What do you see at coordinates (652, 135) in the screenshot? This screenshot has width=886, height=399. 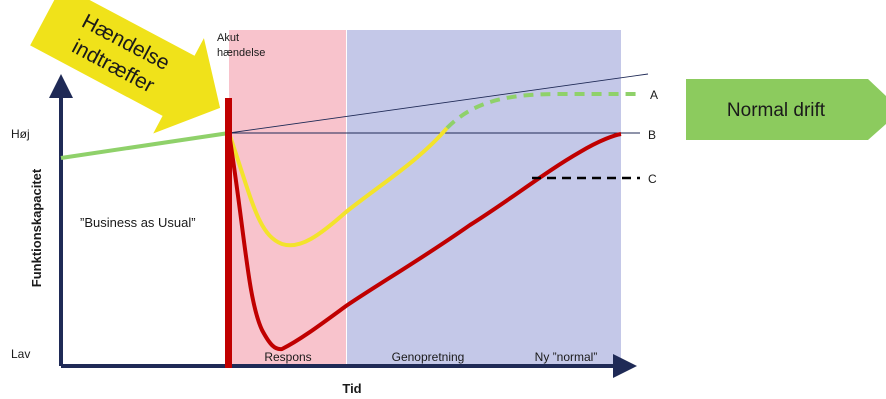 I see `outcome-b-label: B` at bounding box center [652, 135].